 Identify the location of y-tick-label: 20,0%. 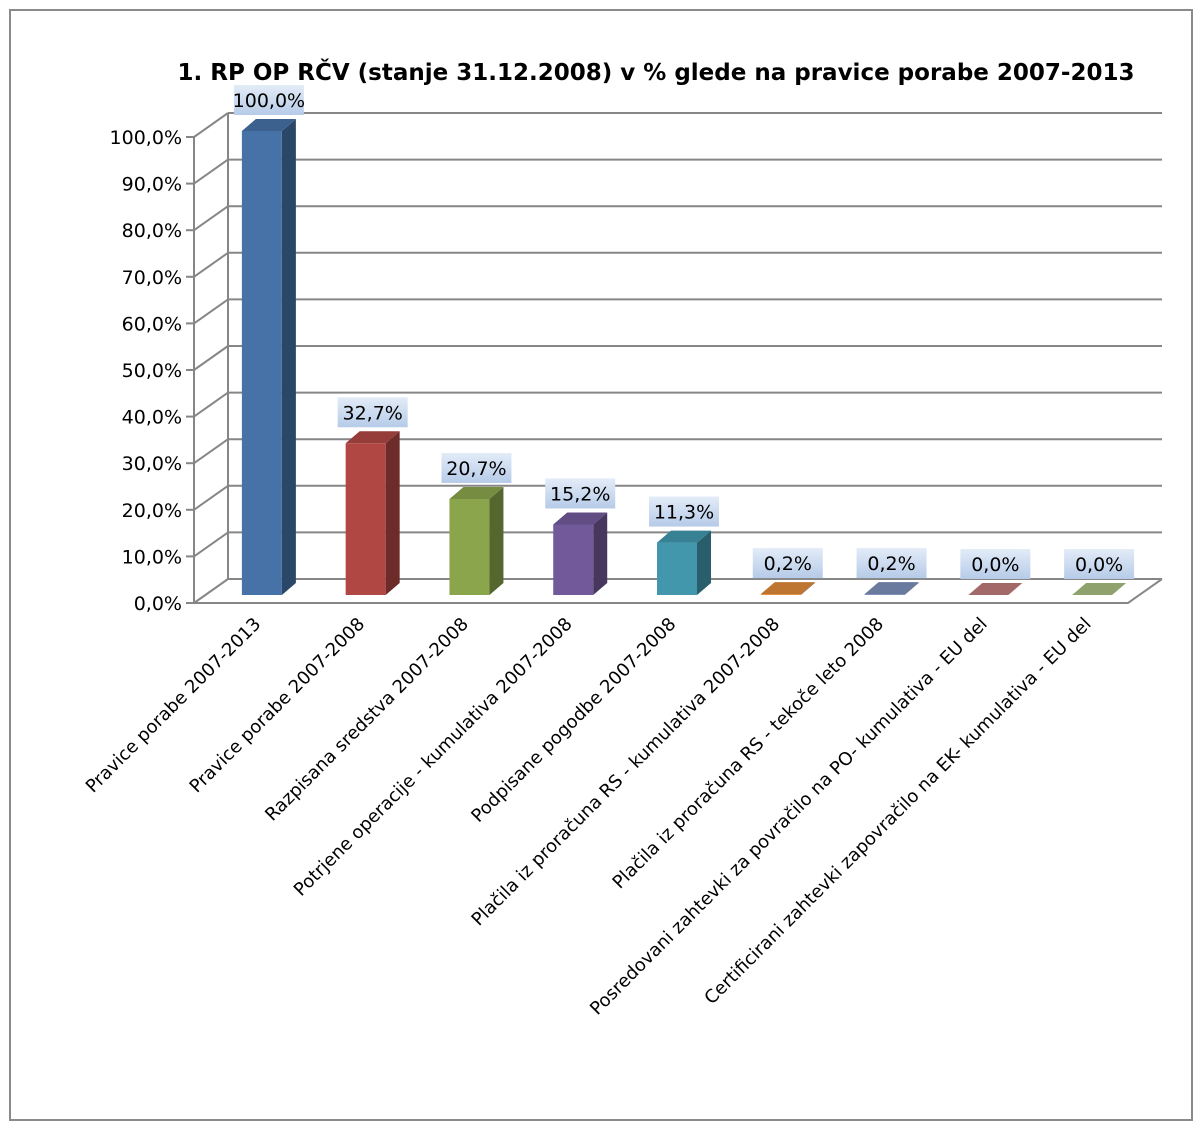
(152, 511).